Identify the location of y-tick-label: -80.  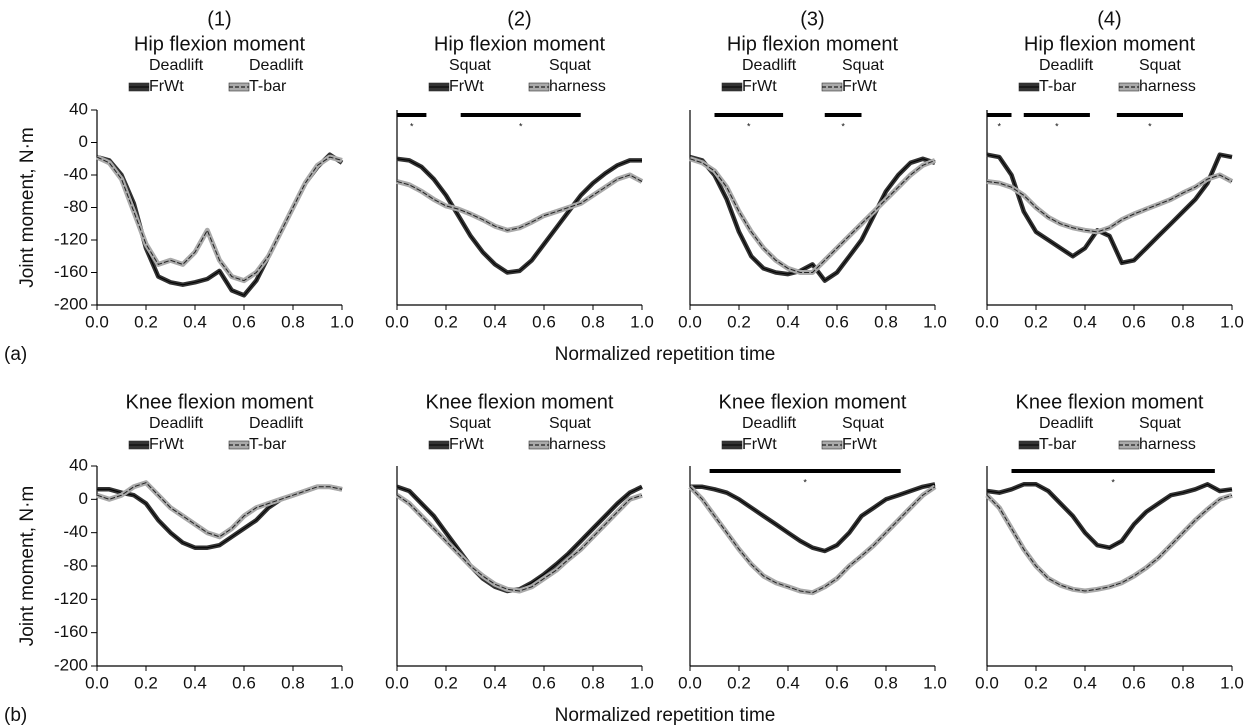
(75, 564).